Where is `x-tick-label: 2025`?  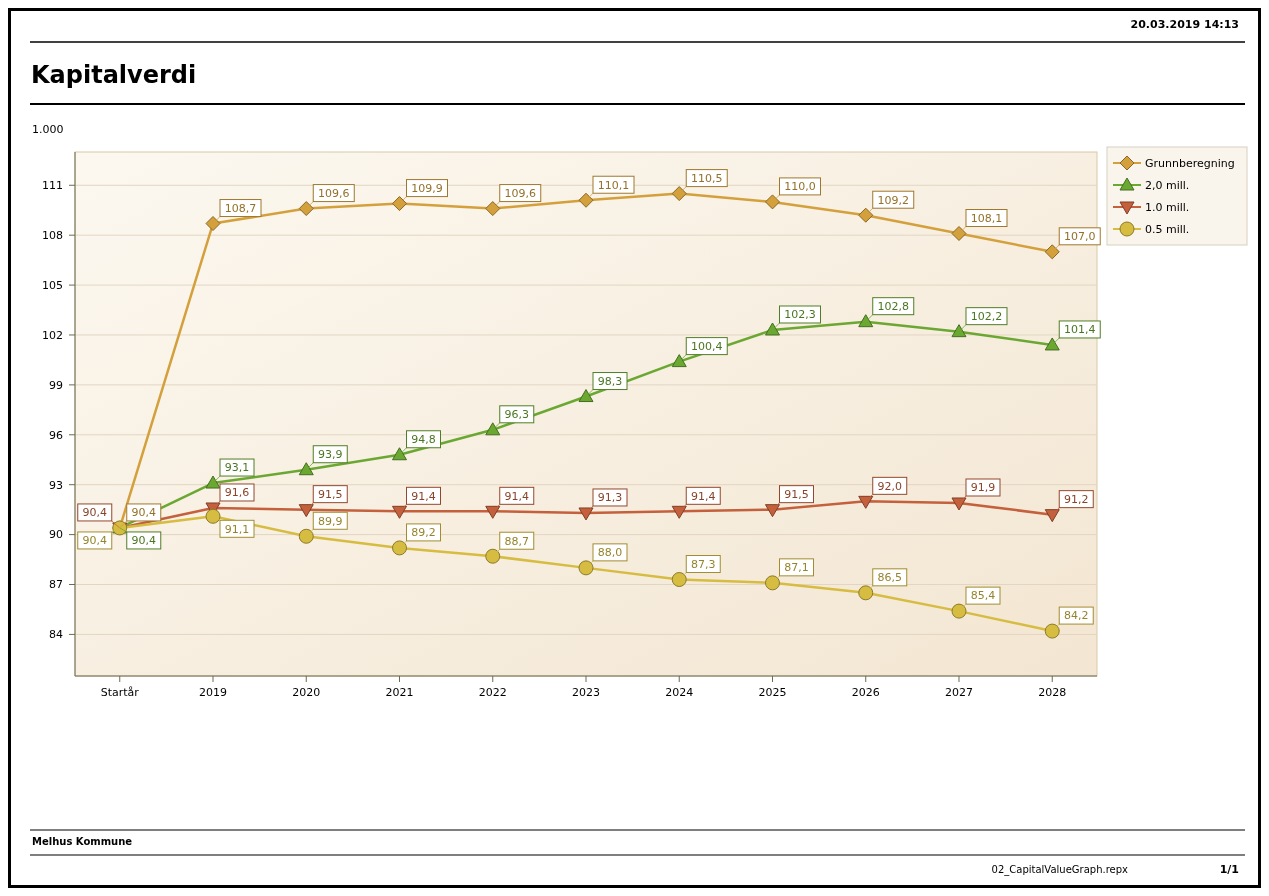 x-tick-label: 2025 is located at coordinates (772, 692).